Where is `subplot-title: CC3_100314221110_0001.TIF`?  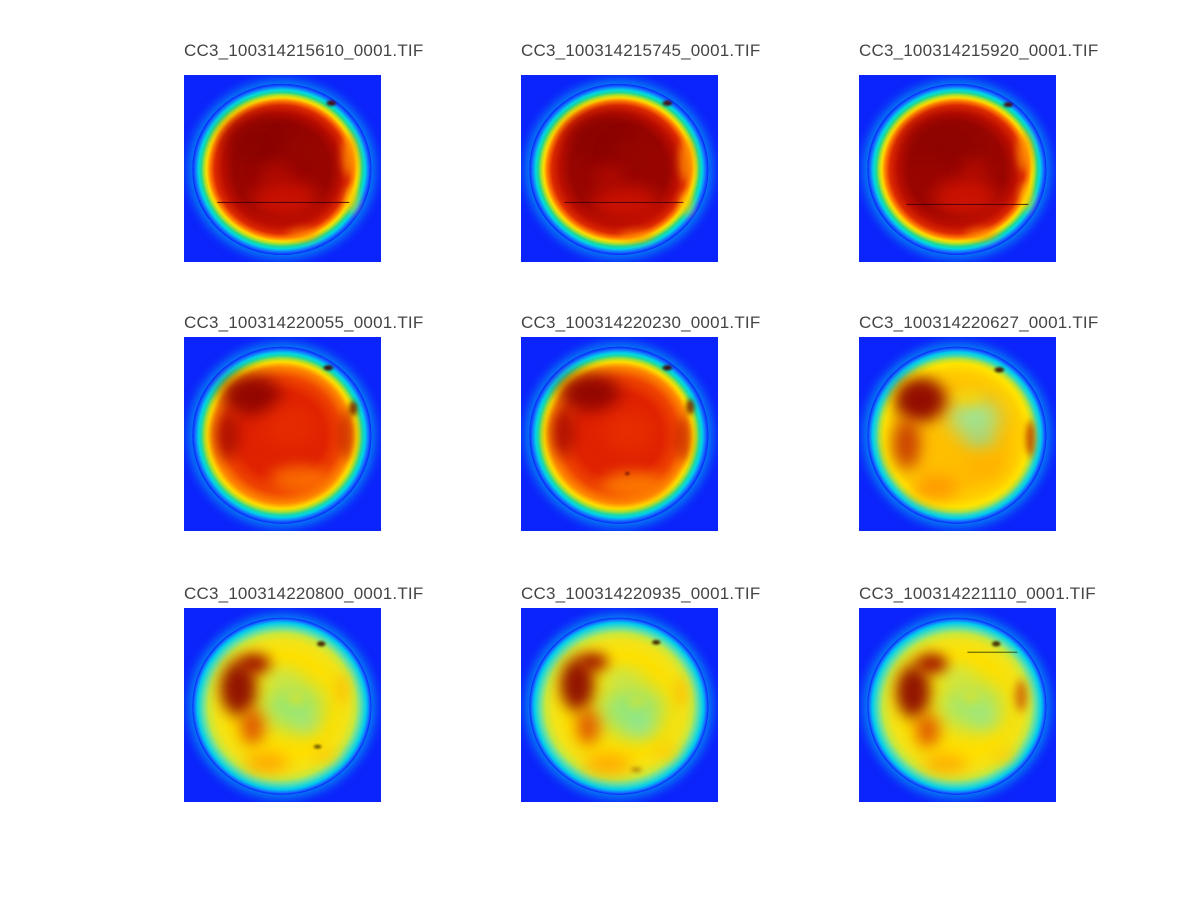
subplot-title: CC3_100314221110_0001.TIF is located at coordinates (977, 593).